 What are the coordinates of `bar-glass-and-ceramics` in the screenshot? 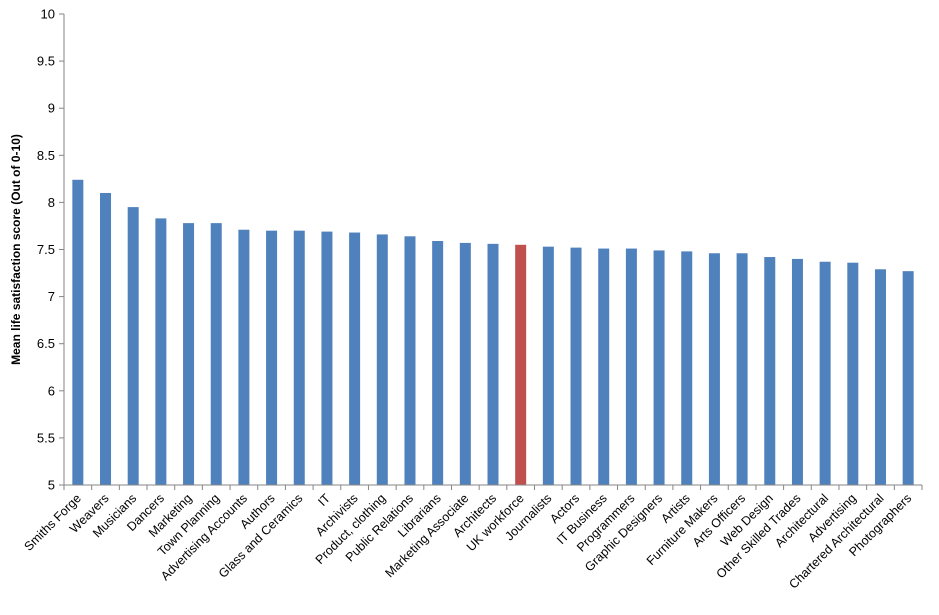 It's located at (299, 357).